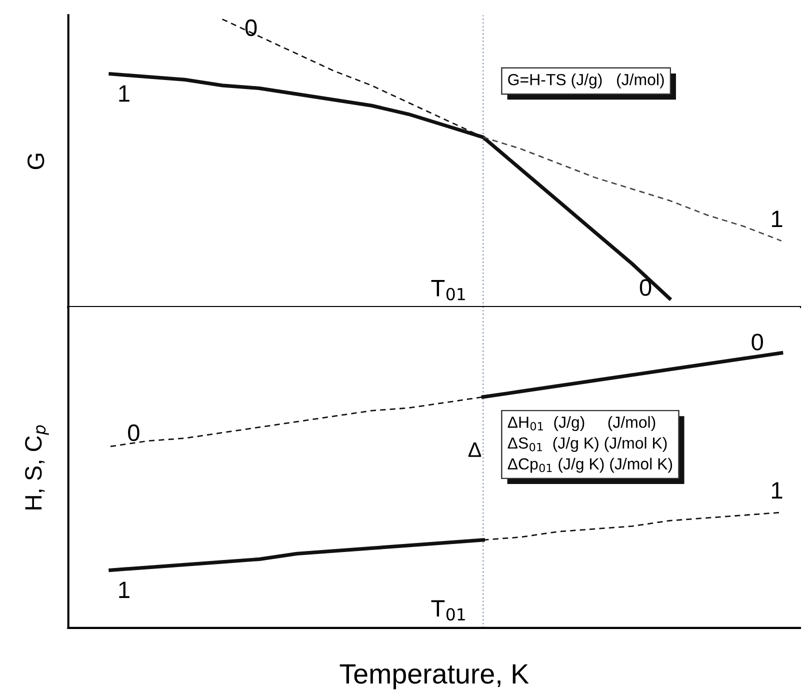  Describe the element at coordinates (37, 467) in the screenshot. I see `y-axis-title: H, S, C$_{p}$` at that location.